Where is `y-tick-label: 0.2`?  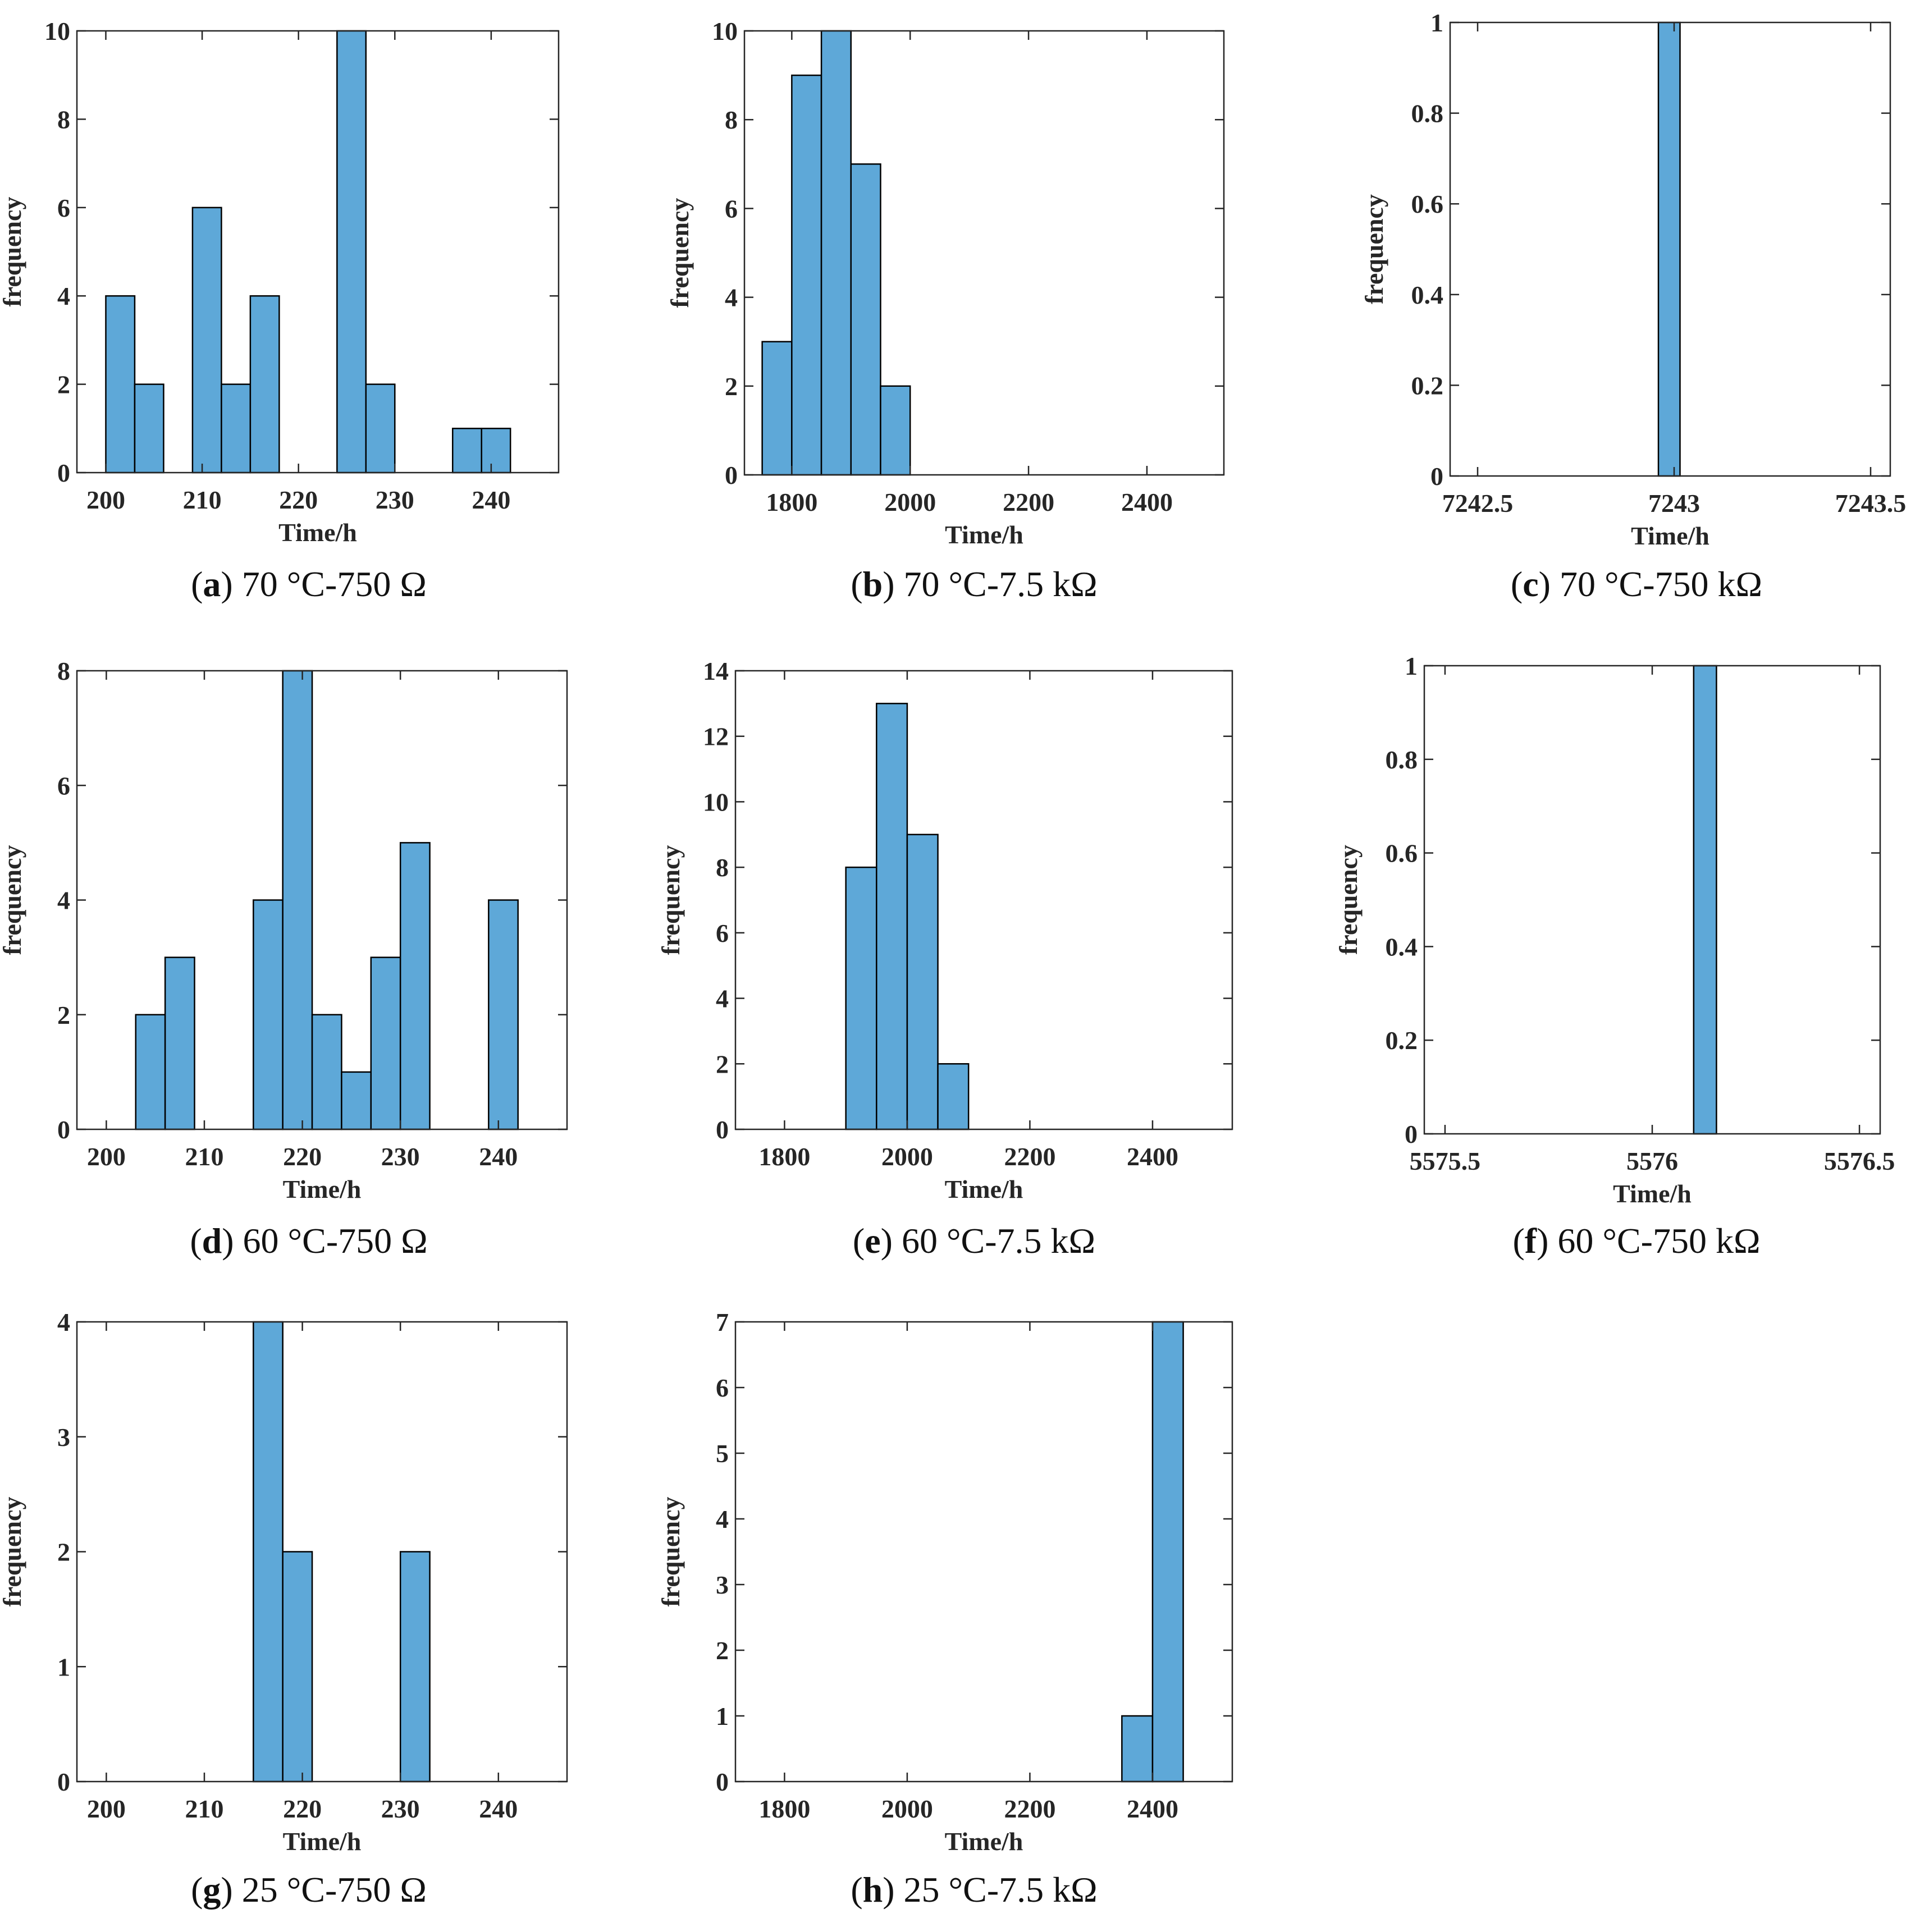
y-tick-label: 0.2 is located at coordinates (1402, 1040).